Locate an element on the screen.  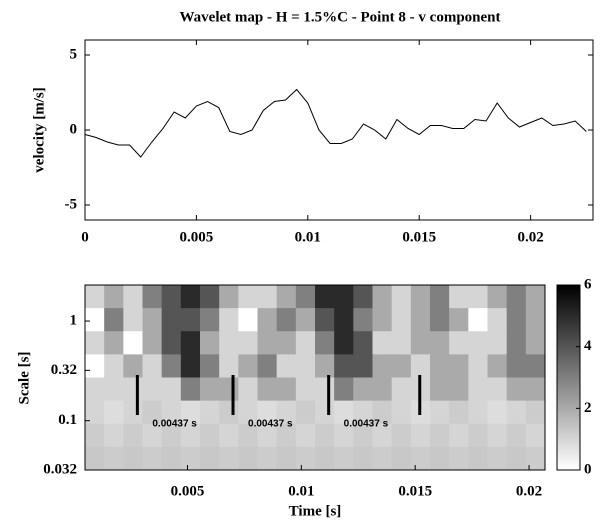
y-tick-label: 0 is located at coordinates (74, 129).